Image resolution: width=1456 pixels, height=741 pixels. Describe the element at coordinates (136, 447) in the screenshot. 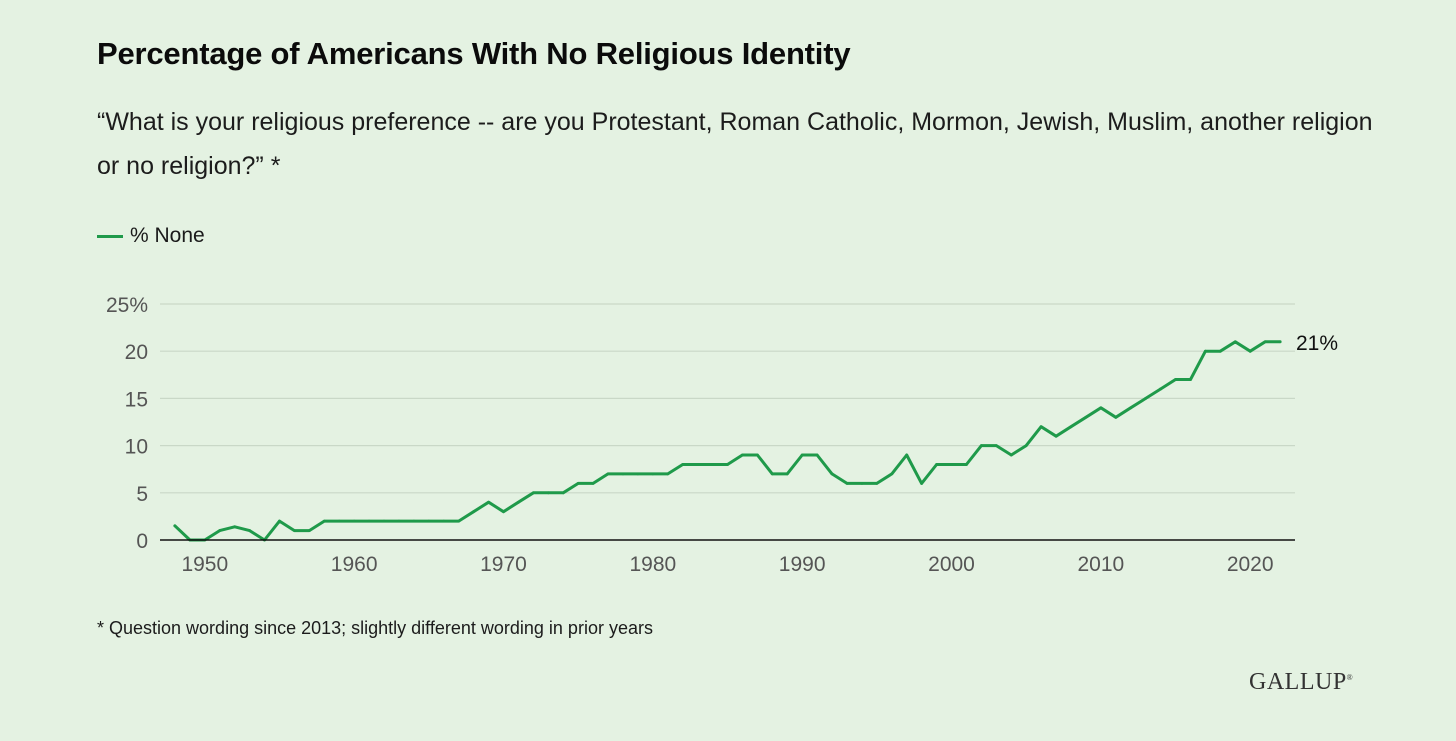

I see `y-tick-label: 10` at that location.